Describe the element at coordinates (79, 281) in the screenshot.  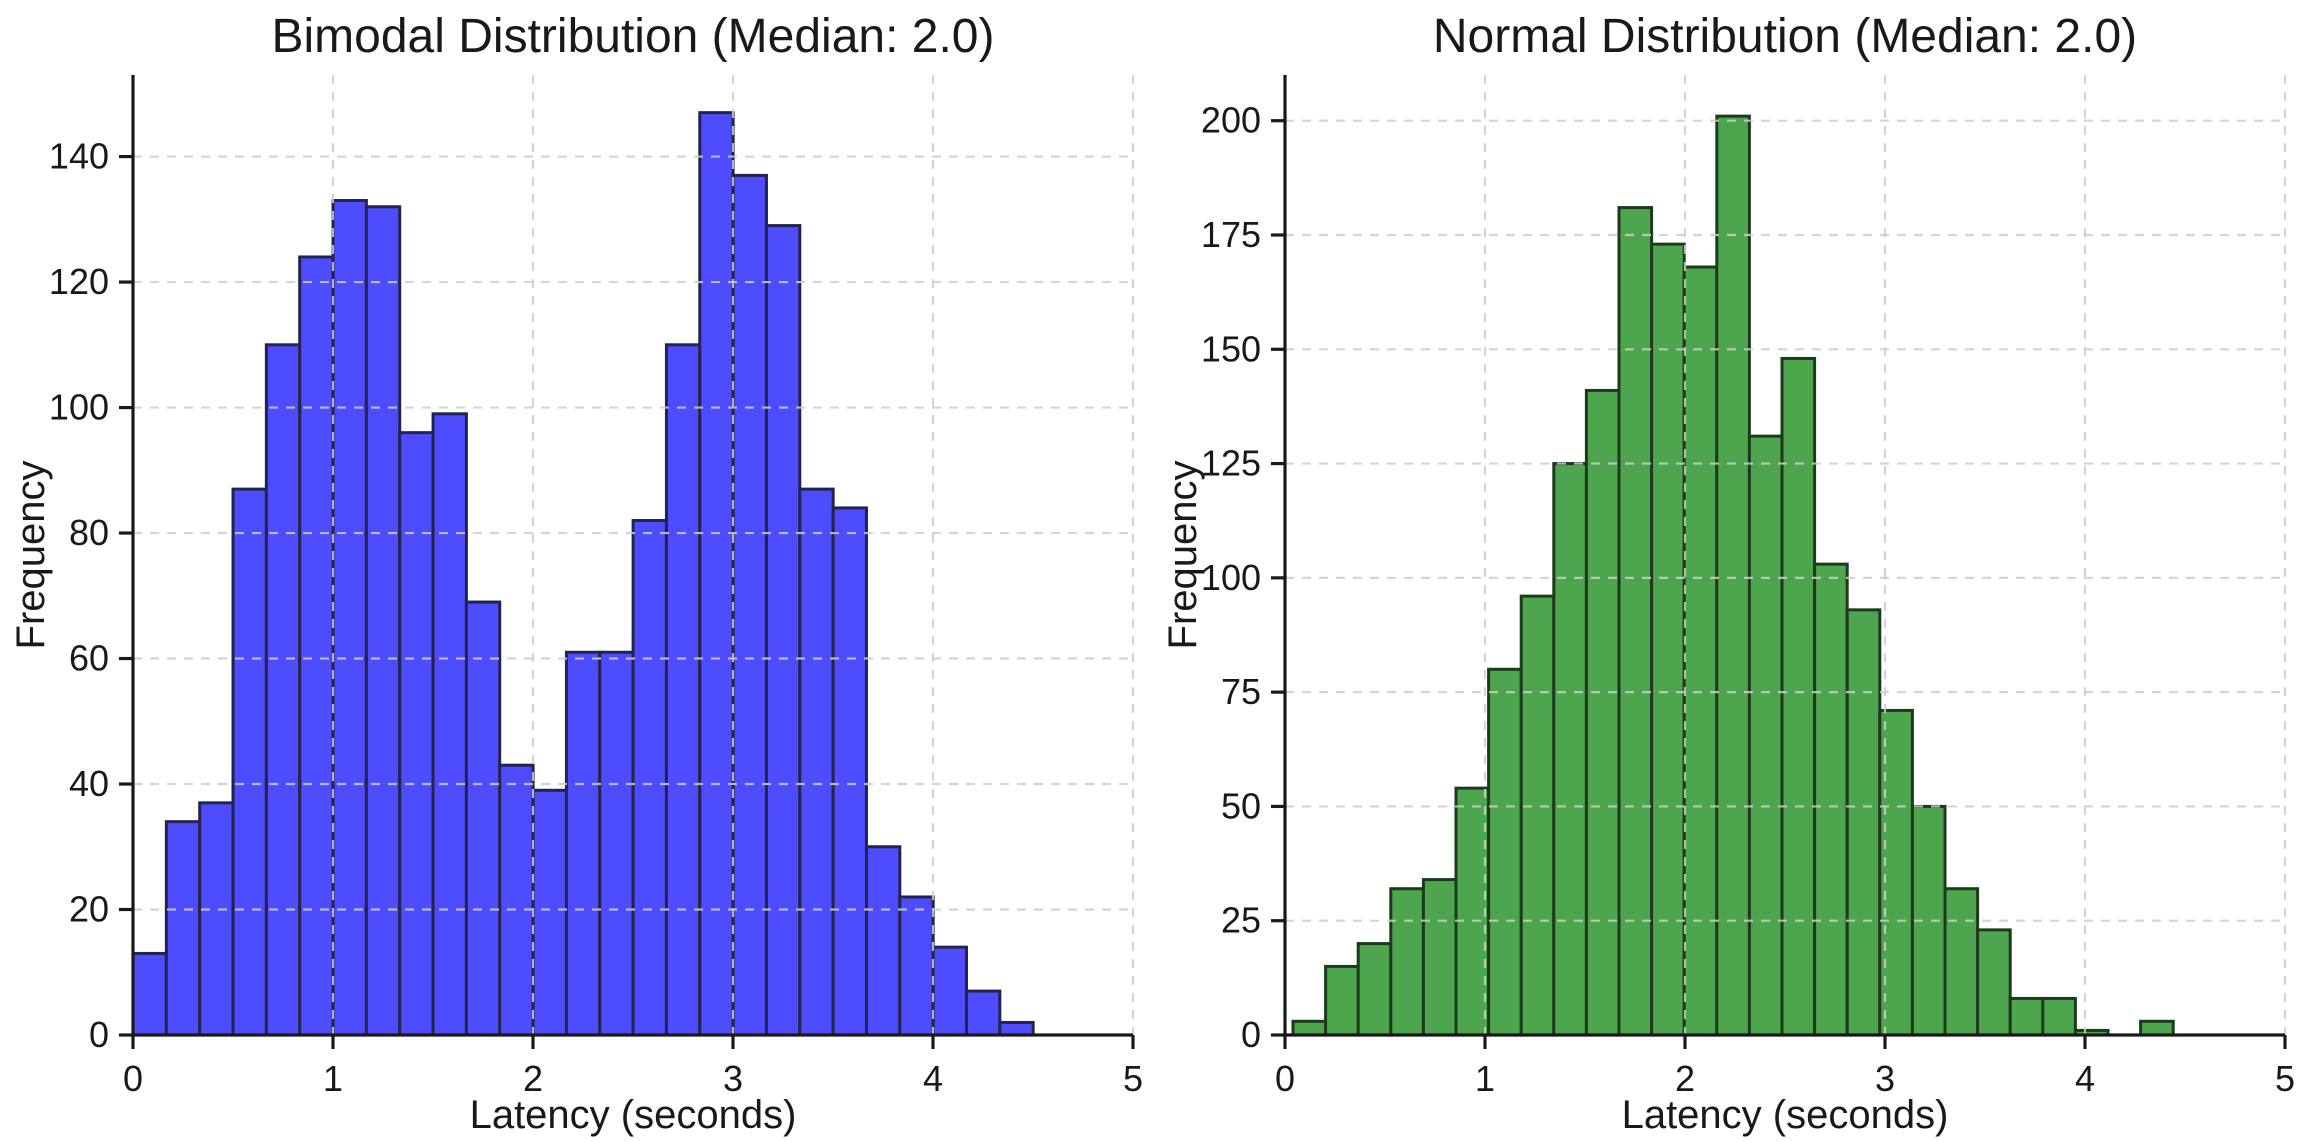
I see `y-tick-label: 120` at that location.